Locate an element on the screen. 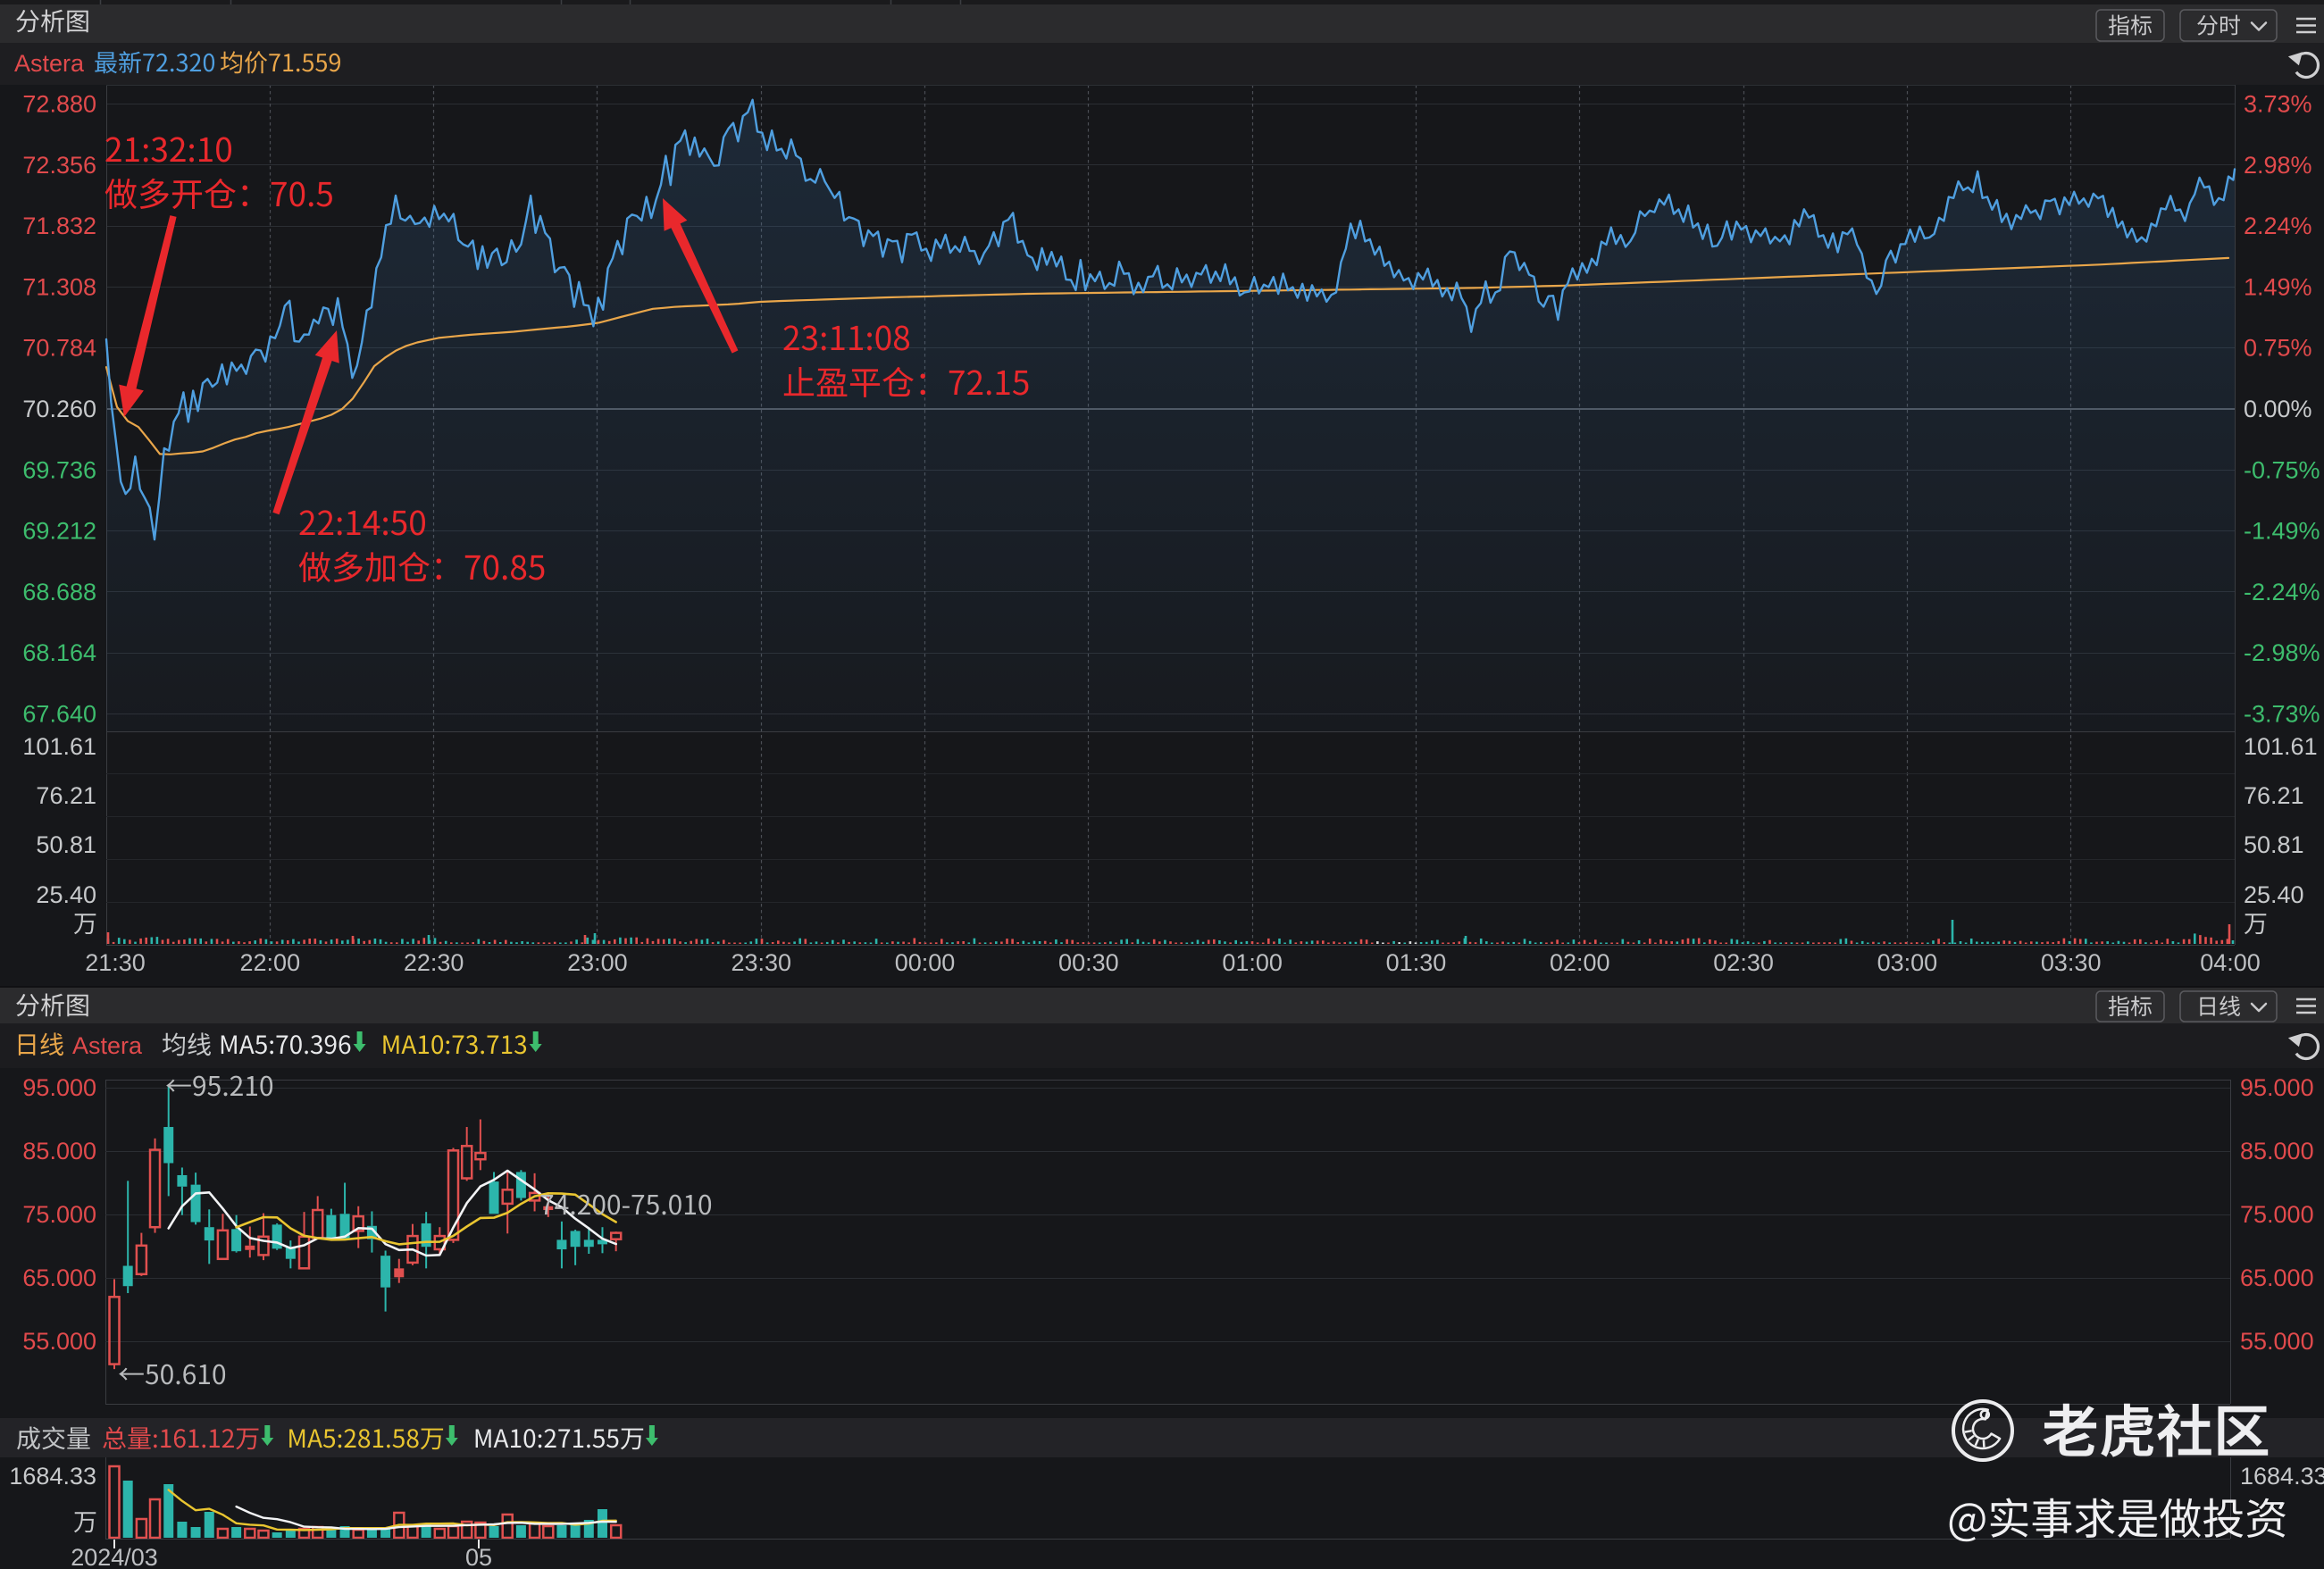  svg-text: 70.784 is located at coordinates (59, 349).